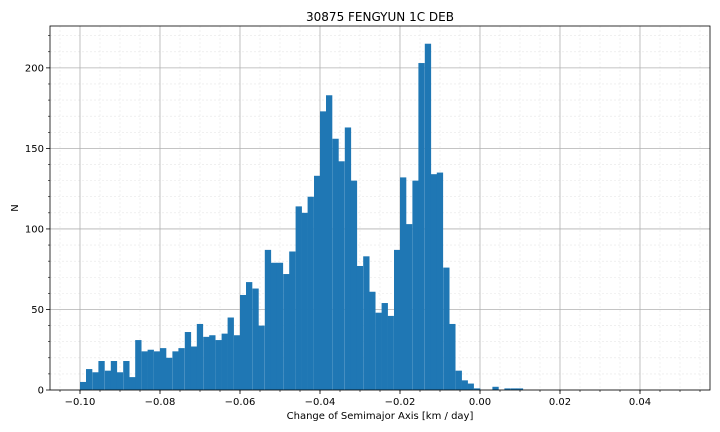 This screenshot has width=720, height=432. I want to click on x-axis-ticks: −0.10 −0.08 −0.06 −0.04 −0.02 0.00 0.02 0.04, so click(380, 399).